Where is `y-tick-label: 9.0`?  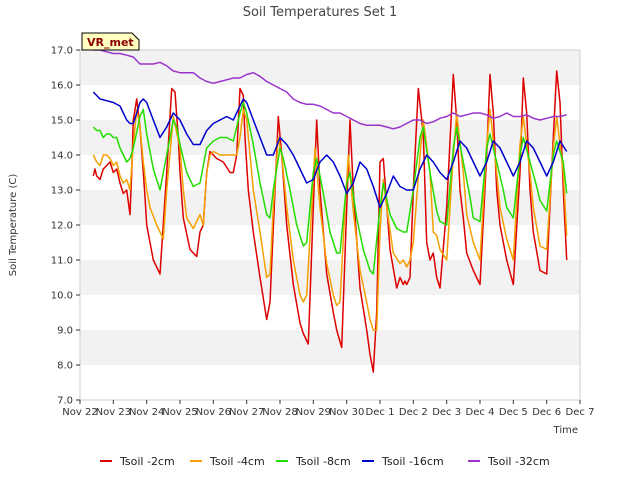 y-tick-label: 9.0 is located at coordinates (65, 331).